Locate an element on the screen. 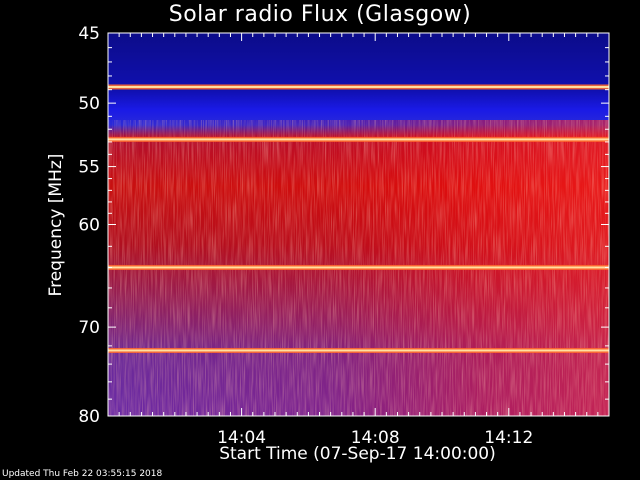  y-tick-label: 45 is located at coordinates (89, 34).